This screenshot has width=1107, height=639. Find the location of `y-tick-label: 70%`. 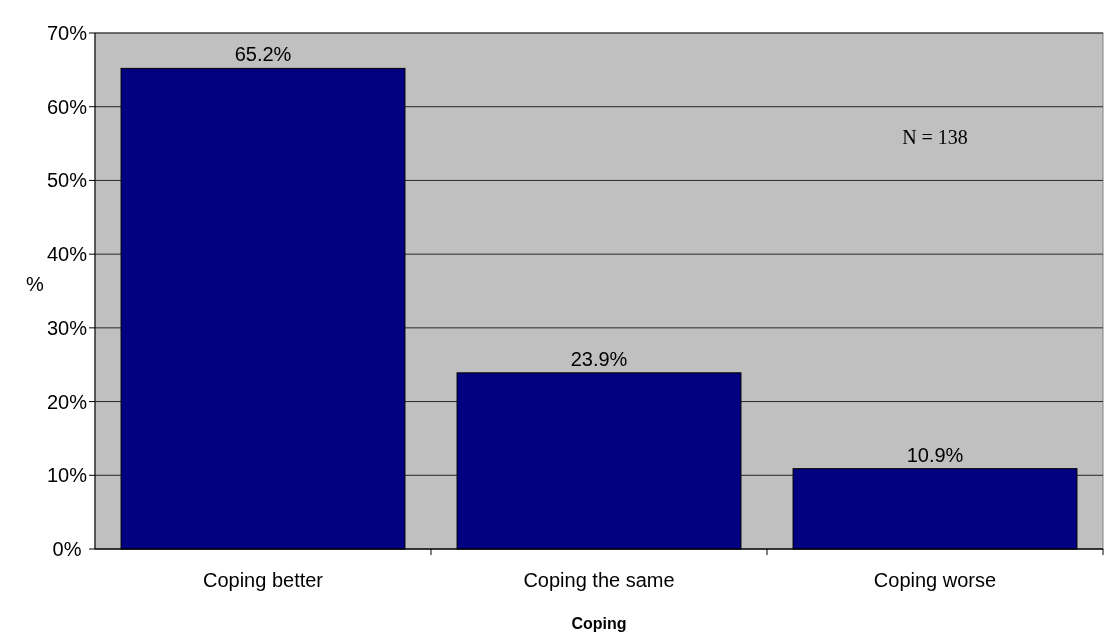

y-tick-label: 70% is located at coordinates (67, 33).